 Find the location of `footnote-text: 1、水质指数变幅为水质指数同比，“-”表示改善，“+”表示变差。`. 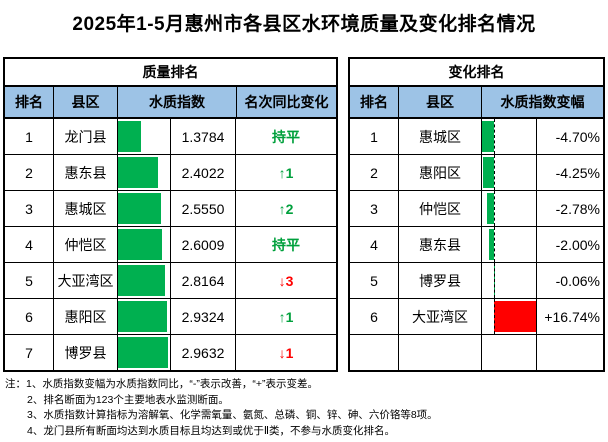

footnote-text: 1、水质指数变幅为水质指数同比，“-”表示改善，“+”表示变差。 is located at coordinates (172, 384).